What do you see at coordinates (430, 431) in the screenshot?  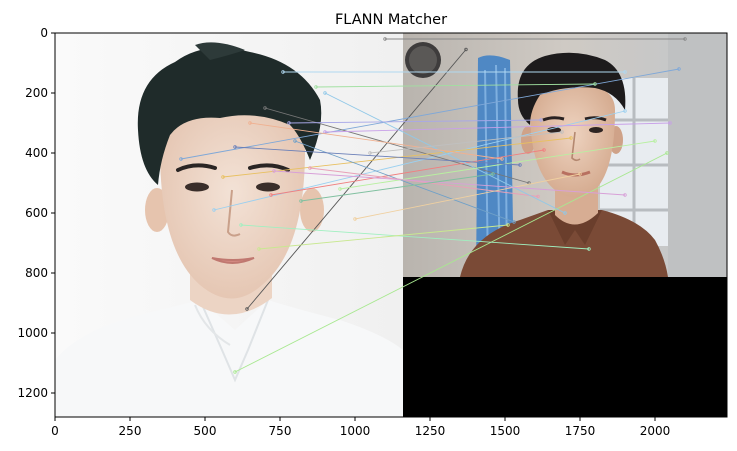 I see `x-tick-label: 1250` at bounding box center [430, 431].